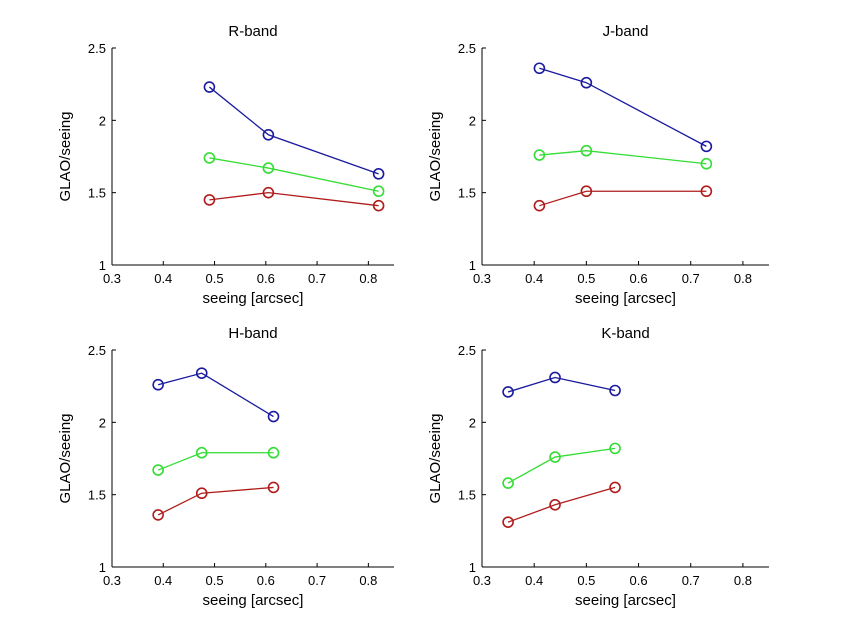 The width and height of the screenshot is (850, 638). What do you see at coordinates (625, 333) in the screenshot?
I see `chart-title: K-band` at bounding box center [625, 333].